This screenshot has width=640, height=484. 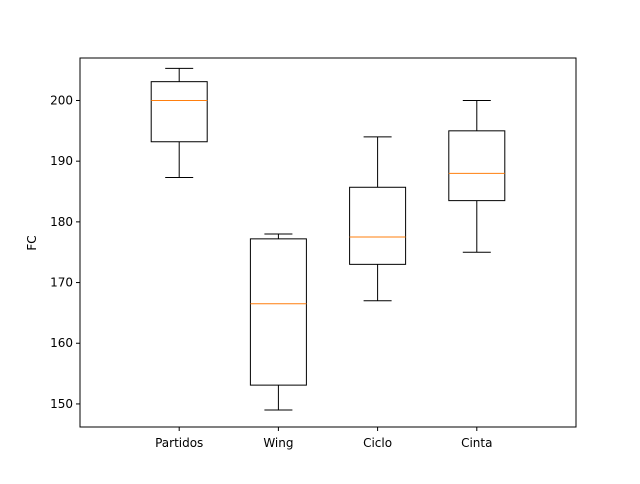 What do you see at coordinates (61, 343) in the screenshot?
I see `y-tick-label-160: 160` at bounding box center [61, 343].